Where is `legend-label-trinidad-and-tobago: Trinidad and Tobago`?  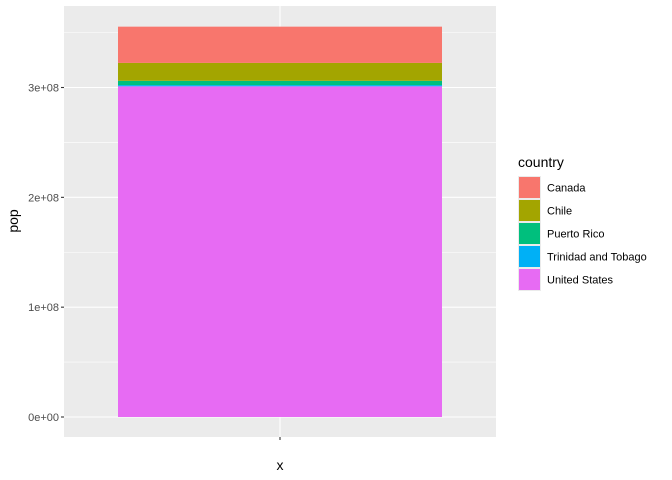
legend-label-trinidad-and-tobago: Trinidad and Tobago is located at coordinates (597, 258).